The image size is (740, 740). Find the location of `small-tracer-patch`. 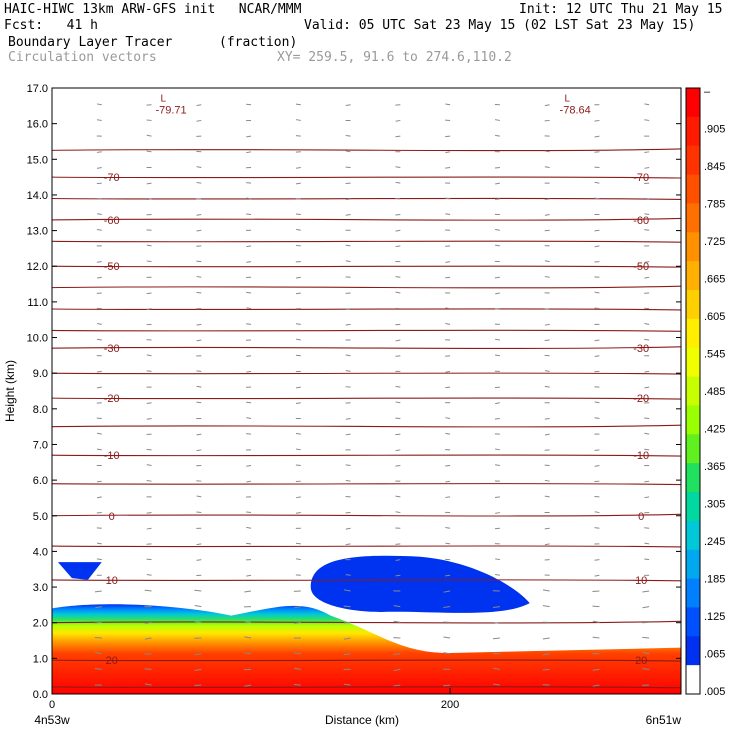

small-tracer-patch is located at coordinates (79, 571).